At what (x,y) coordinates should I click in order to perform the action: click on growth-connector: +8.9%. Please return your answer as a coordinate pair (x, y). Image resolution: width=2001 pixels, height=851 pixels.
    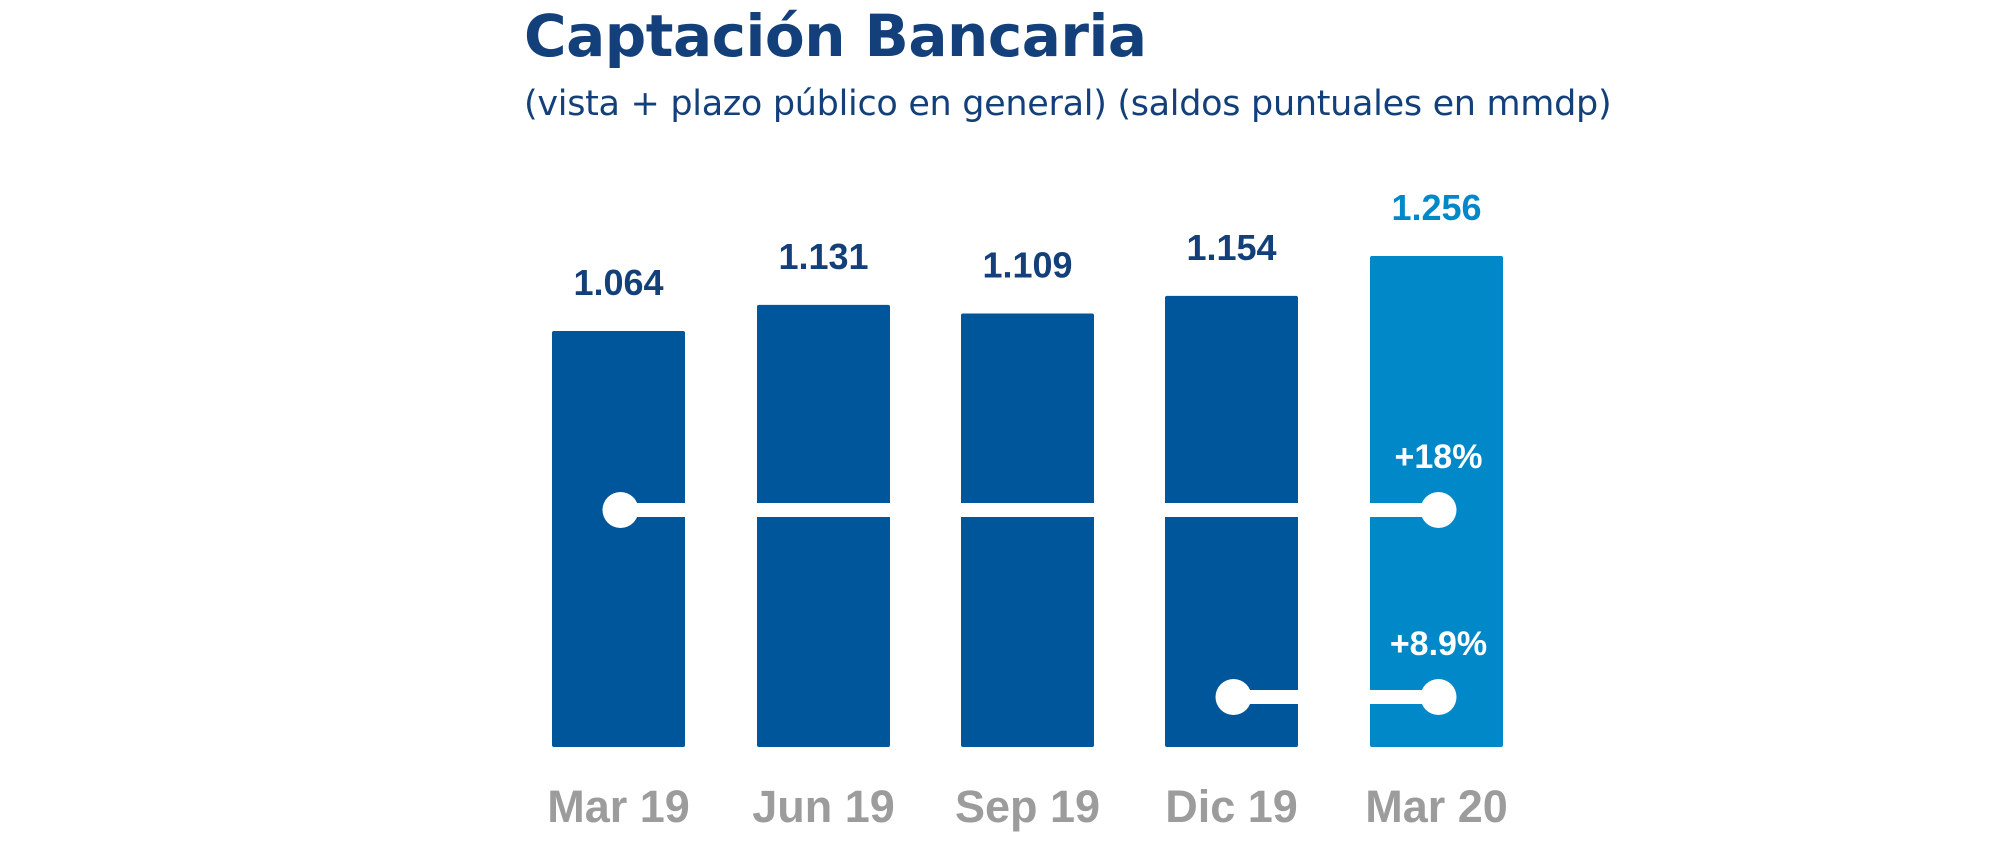
    Looking at the image, I should click on (1351, 670).